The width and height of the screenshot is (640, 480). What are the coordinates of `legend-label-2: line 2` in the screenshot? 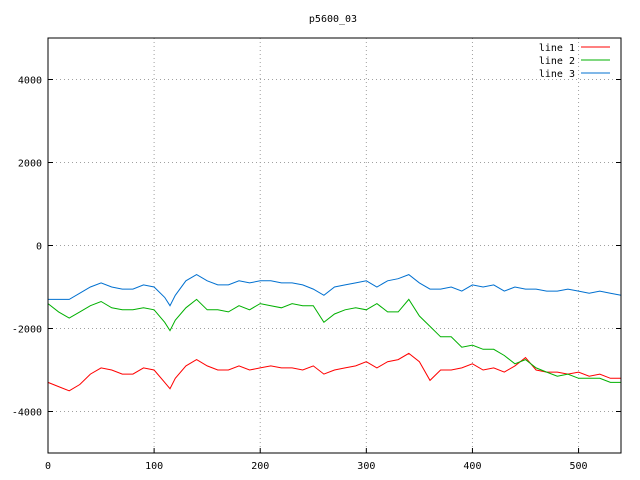 It's located at (557, 61).